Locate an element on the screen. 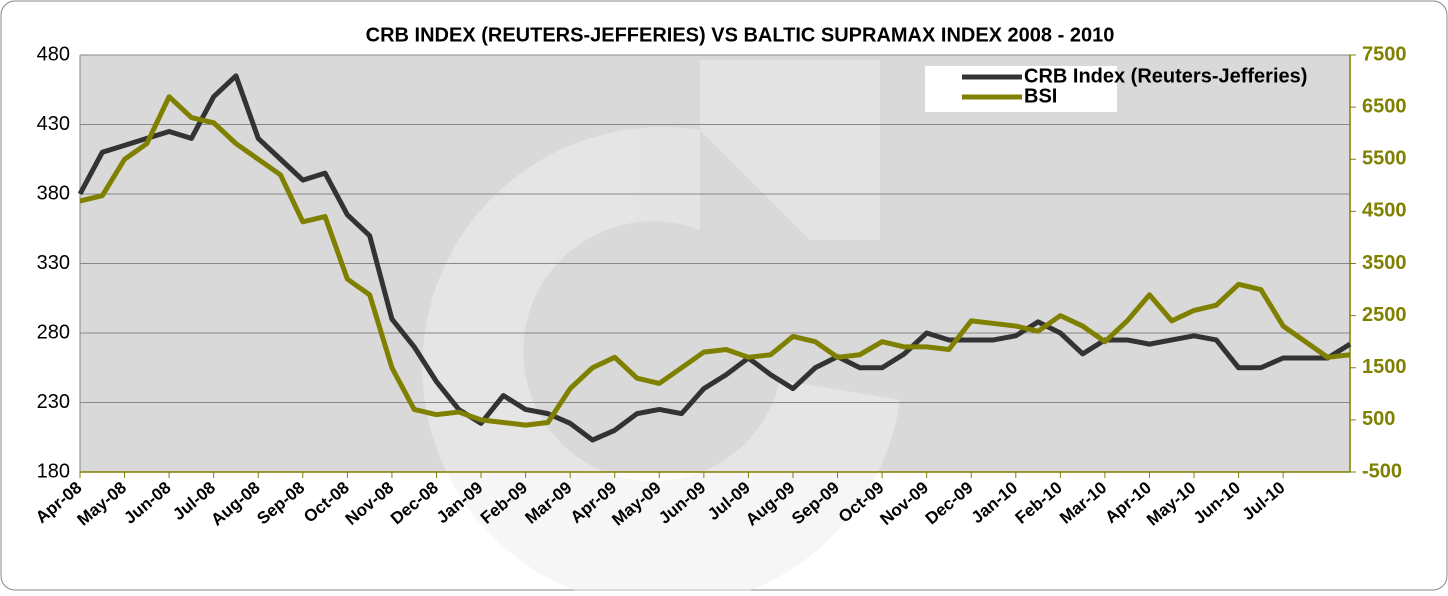 The width and height of the screenshot is (1448, 596). y2-tick-label: -500 is located at coordinates (1382, 471).